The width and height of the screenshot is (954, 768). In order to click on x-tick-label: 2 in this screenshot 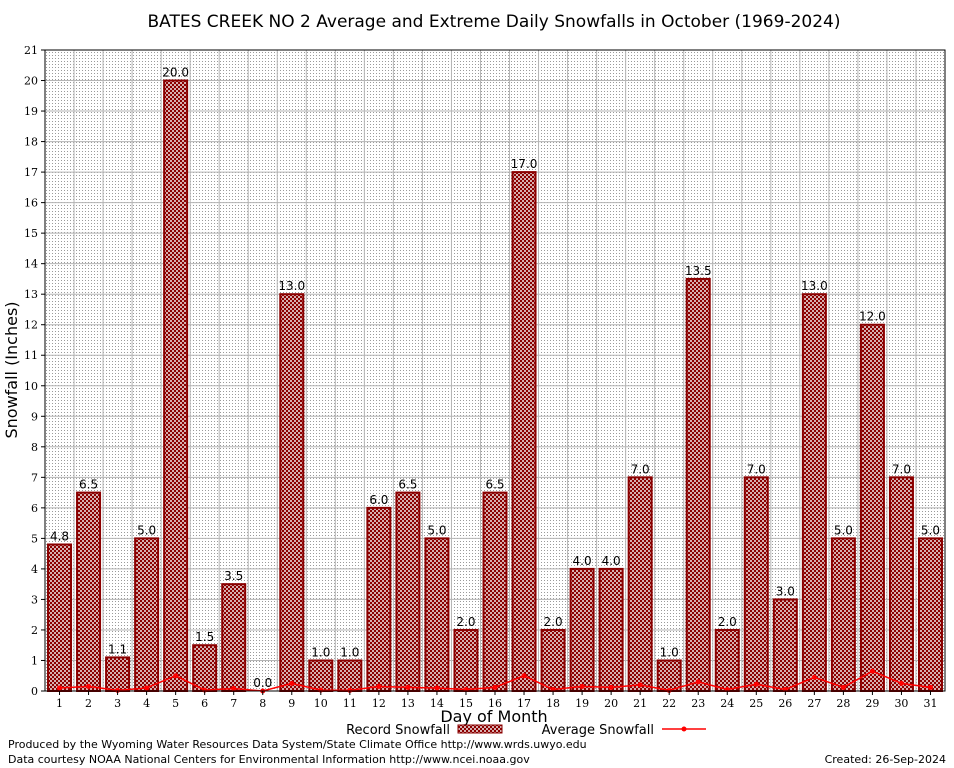, I will do `click(88, 703)`.